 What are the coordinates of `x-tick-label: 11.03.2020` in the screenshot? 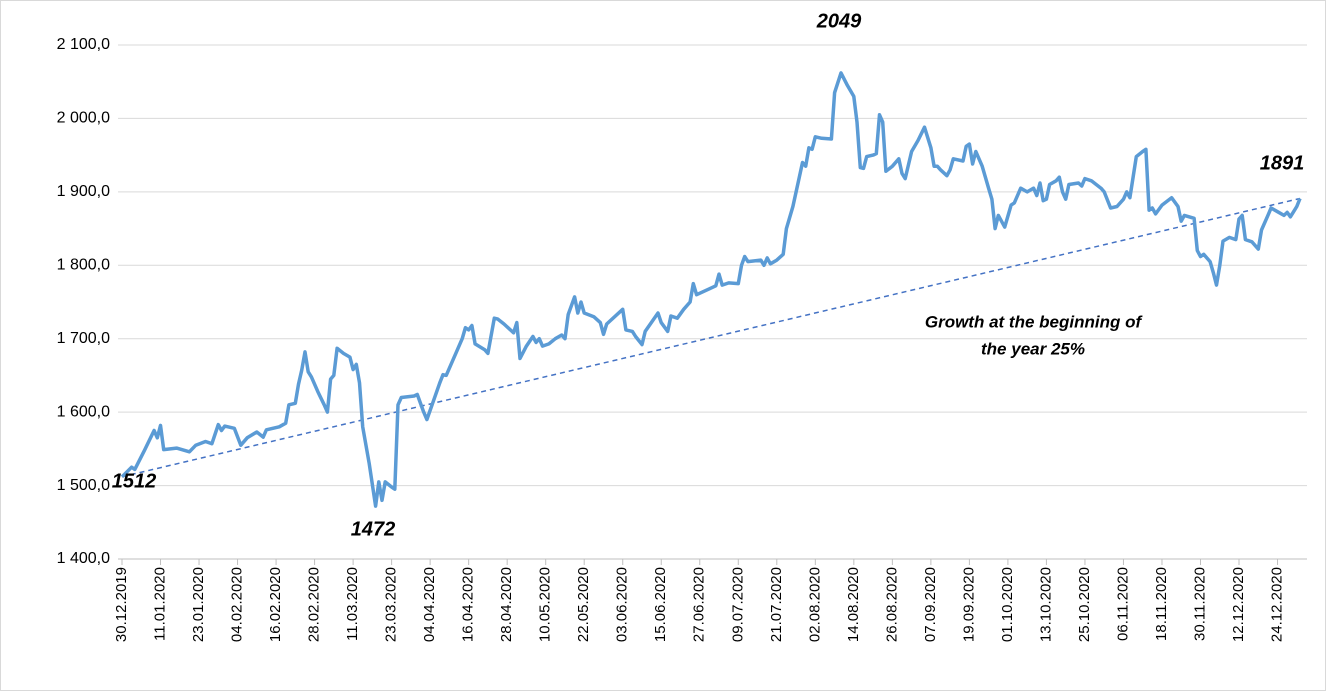 It's located at (352, 604).